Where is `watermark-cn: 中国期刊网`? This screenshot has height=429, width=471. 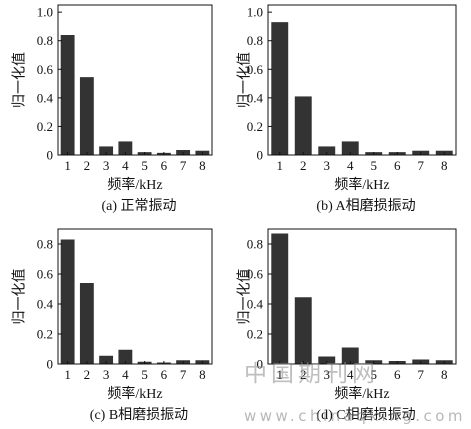 watermark-cn: 中国期刊网 is located at coordinates (311, 374).